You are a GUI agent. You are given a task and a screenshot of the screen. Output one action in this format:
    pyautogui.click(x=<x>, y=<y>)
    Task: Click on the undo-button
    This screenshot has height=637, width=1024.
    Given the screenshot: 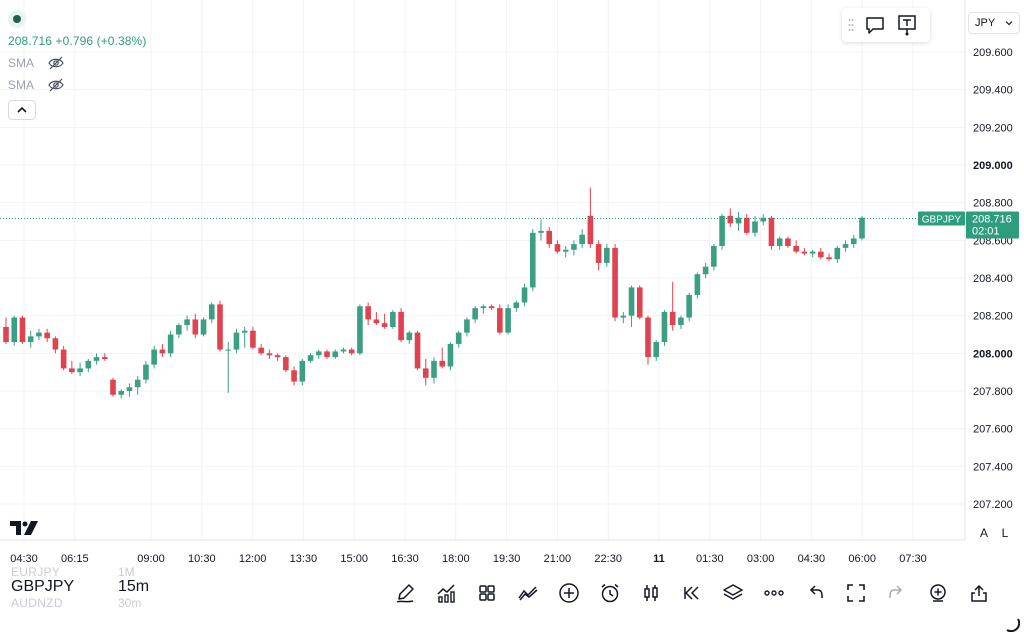 What is the action you would take?
    pyautogui.click(x=814, y=593)
    